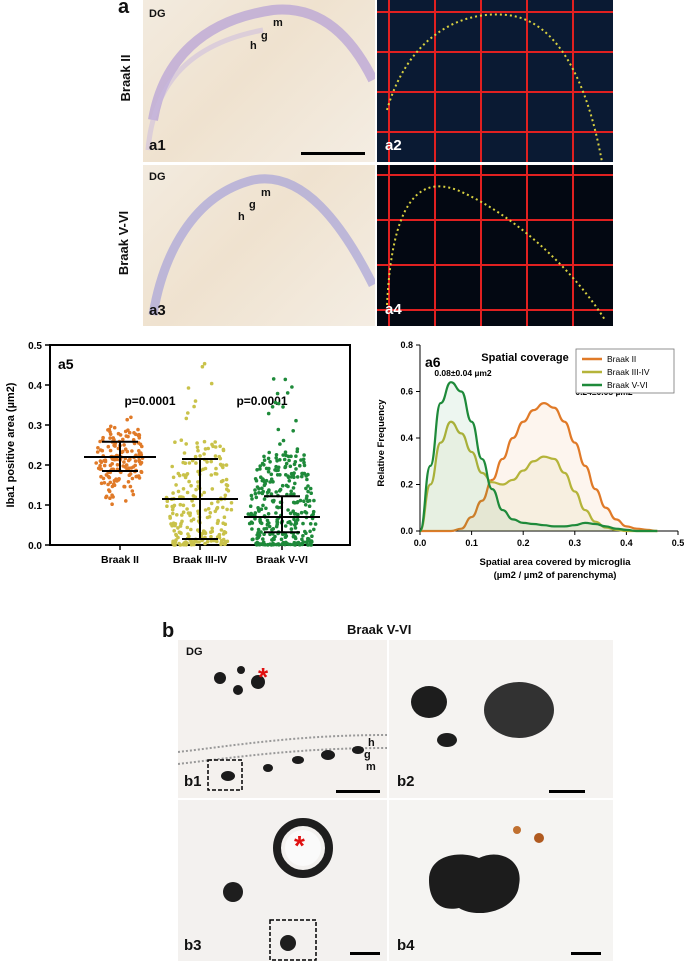 The width and height of the screenshot is (685, 961). What do you see at coordinates (35, 506) in the screenshot?
I see `a5-ytick-label: 0.1` at bounding box center [35, 506].